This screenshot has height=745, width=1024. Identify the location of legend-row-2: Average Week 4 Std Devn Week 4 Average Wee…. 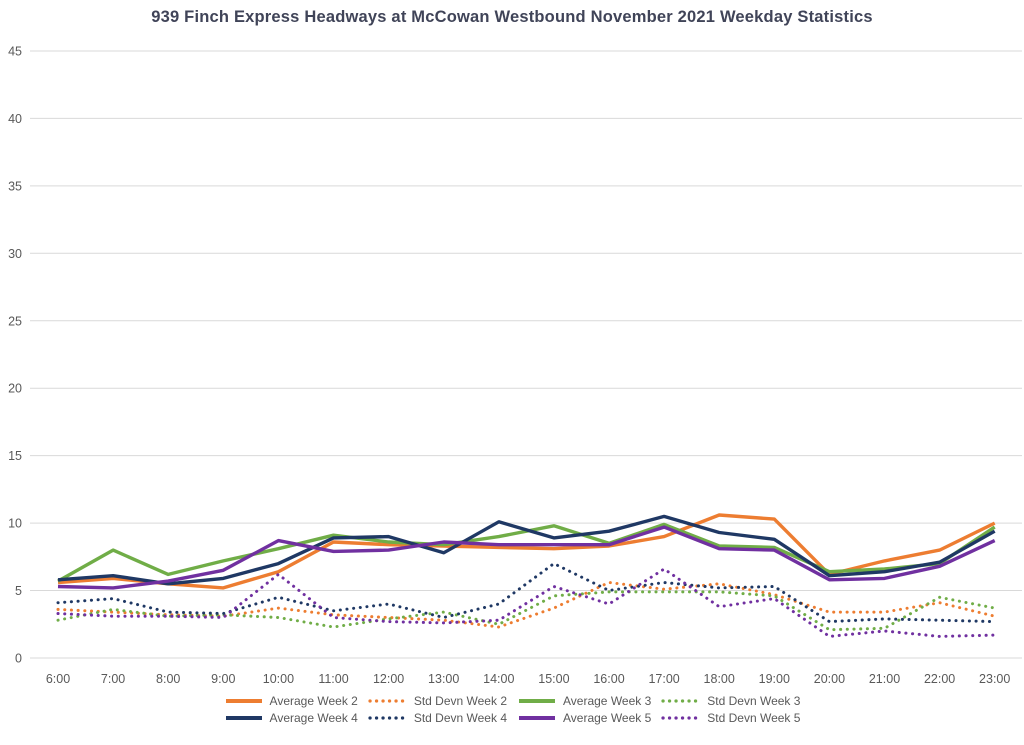
(512, 718).